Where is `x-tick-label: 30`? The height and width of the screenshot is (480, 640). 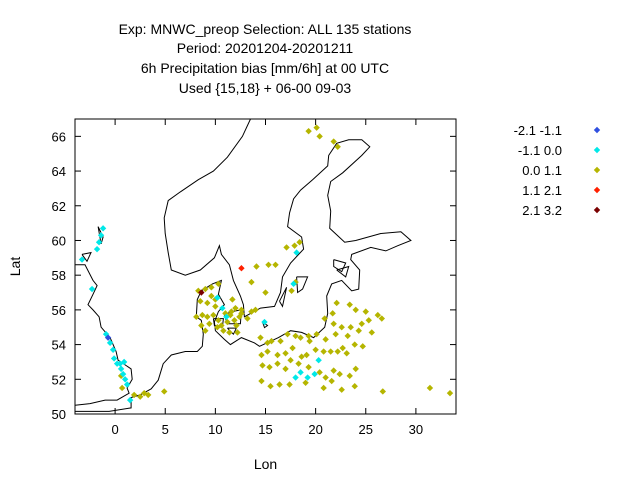
x-tick-label: 30 is located at coordinates (416, 429).